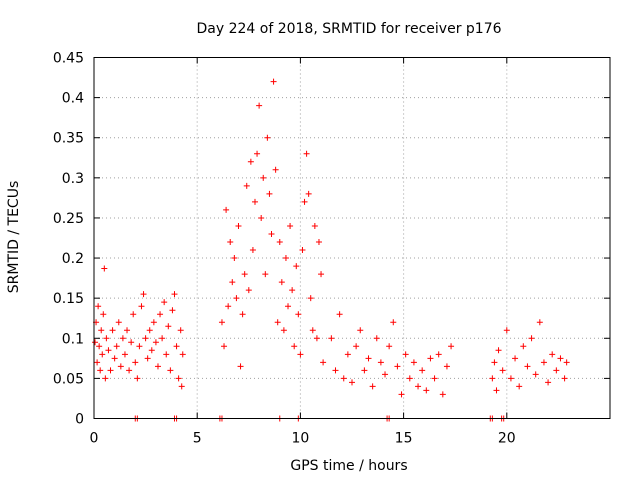 Image resolution: width=640 pixels, height=480 pixels. What do you see at coordinates (348, 466) in the screenshot?
I see `x-axis-label: GPS time / hours` at bounding box center [348, 466].